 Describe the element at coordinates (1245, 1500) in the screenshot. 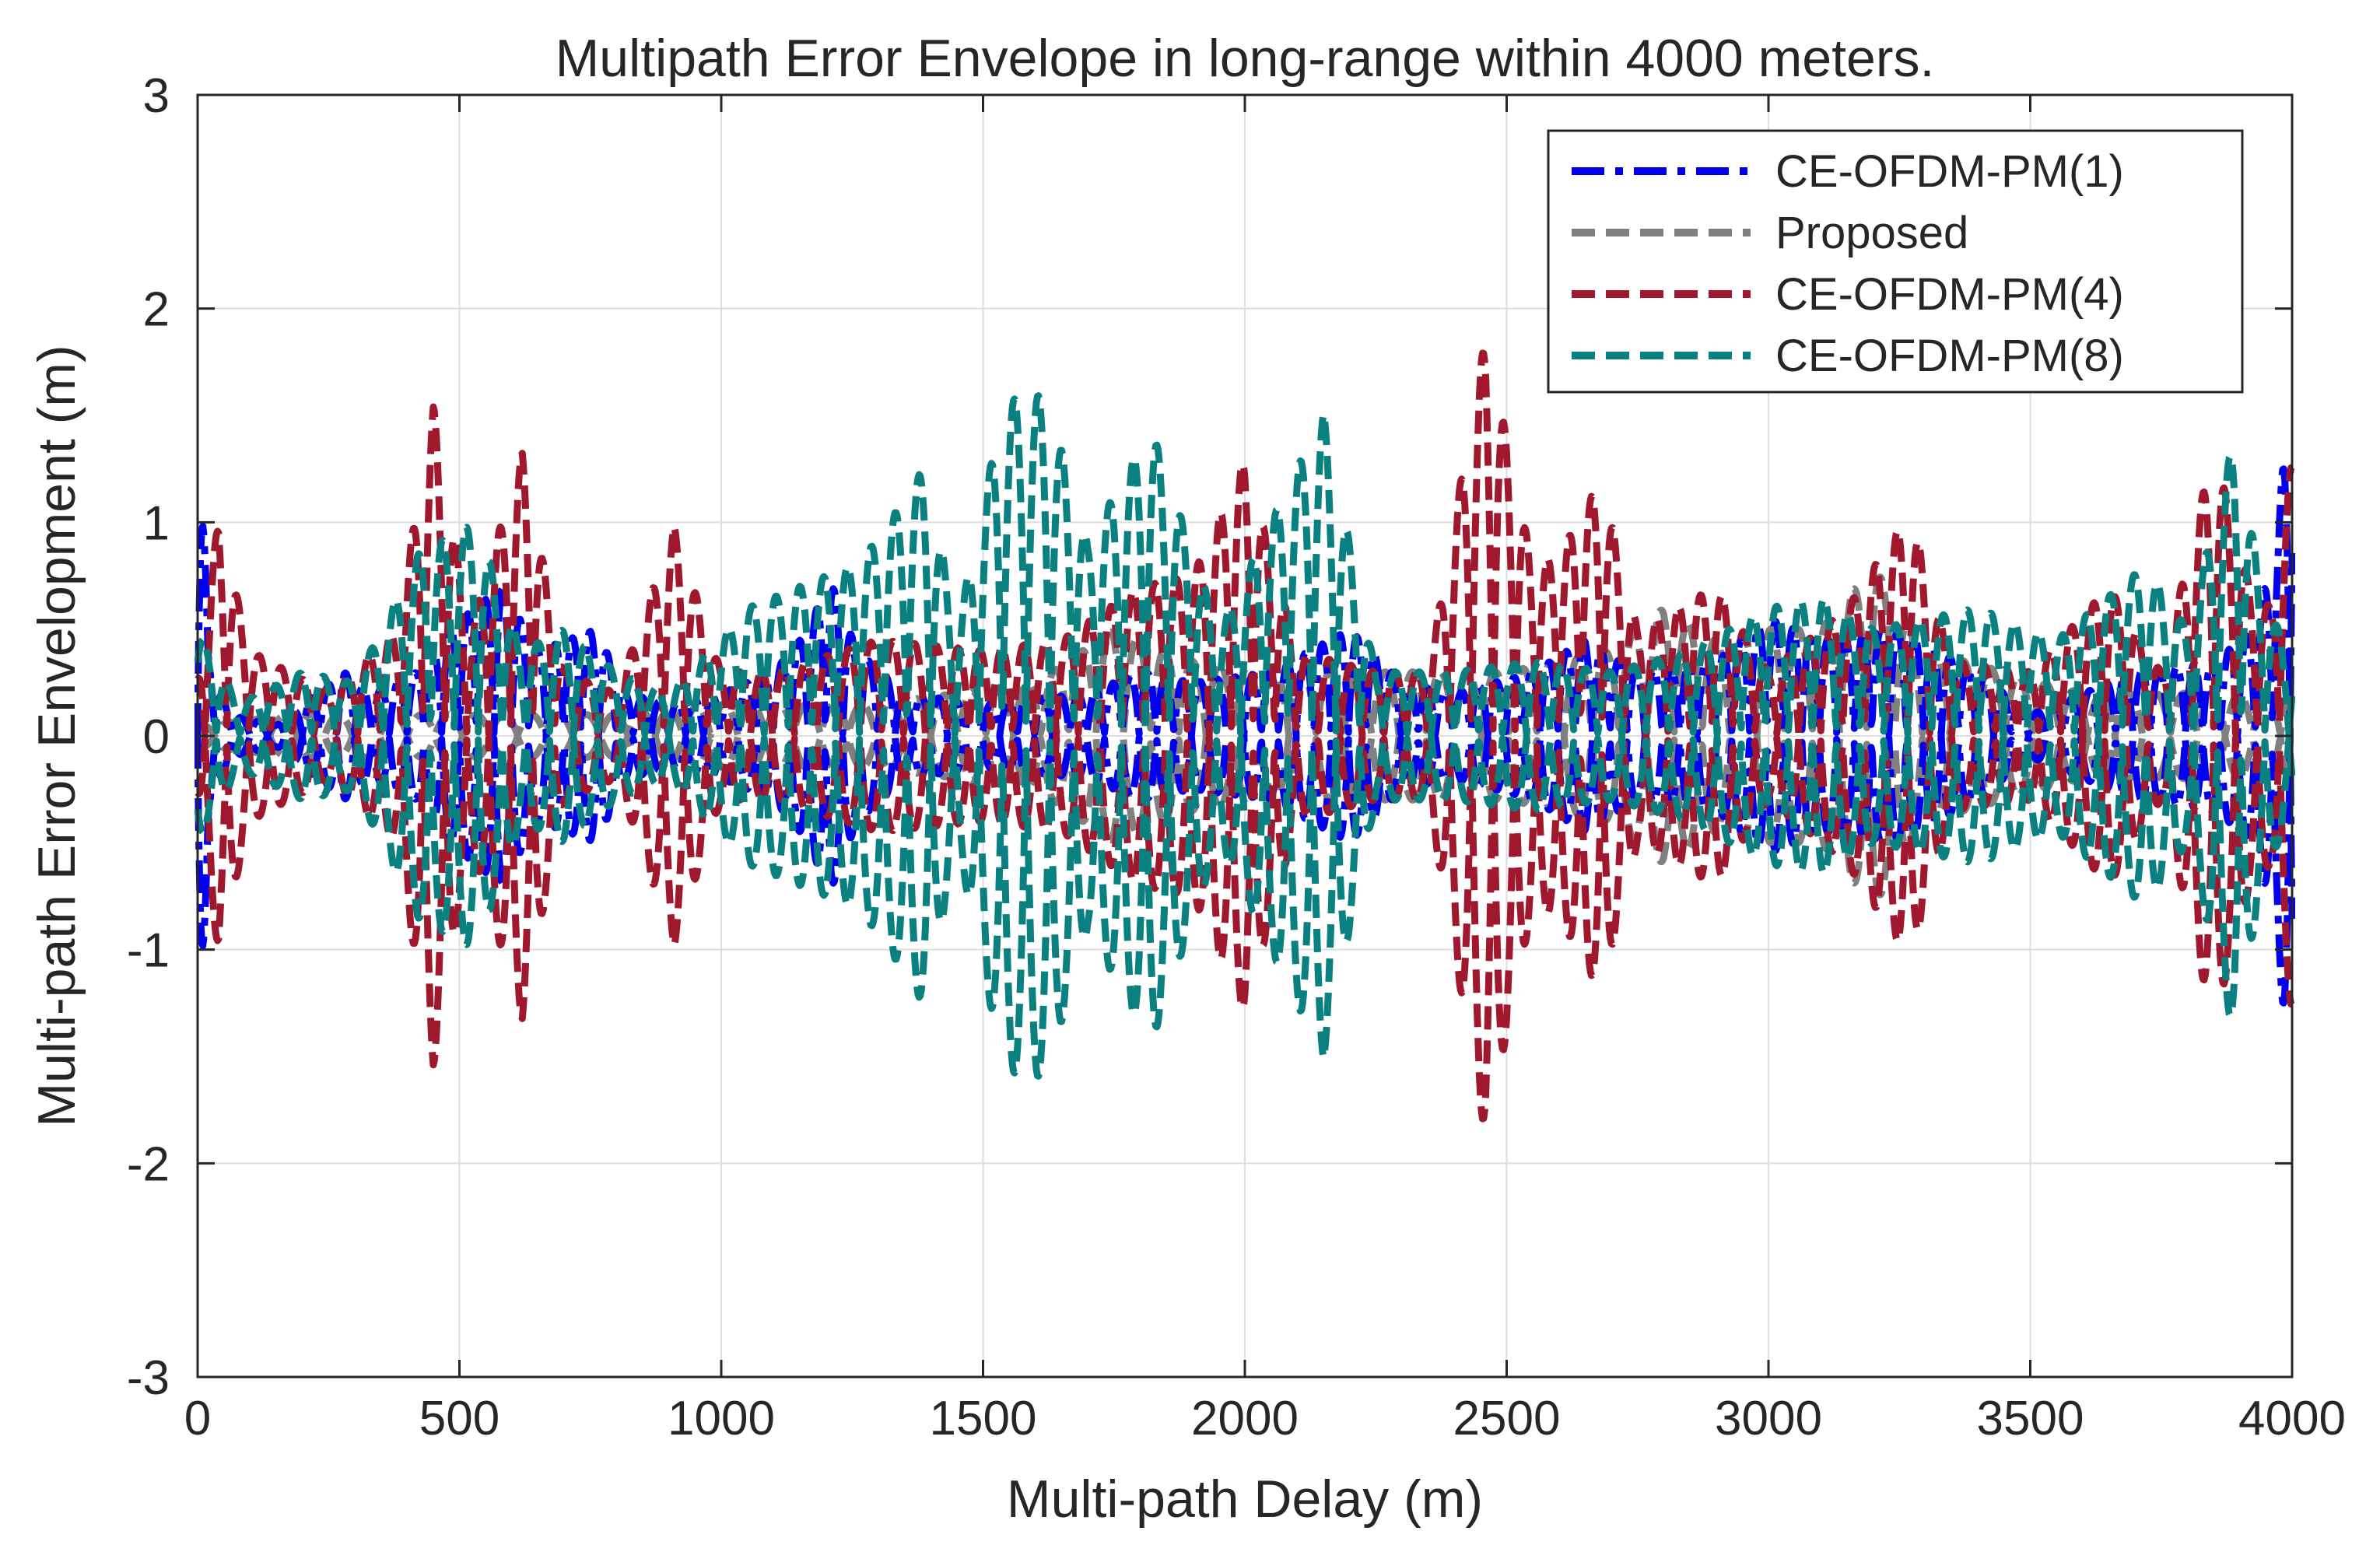

I see `x-axis-label: Multi-path Delay (m)` at that location.